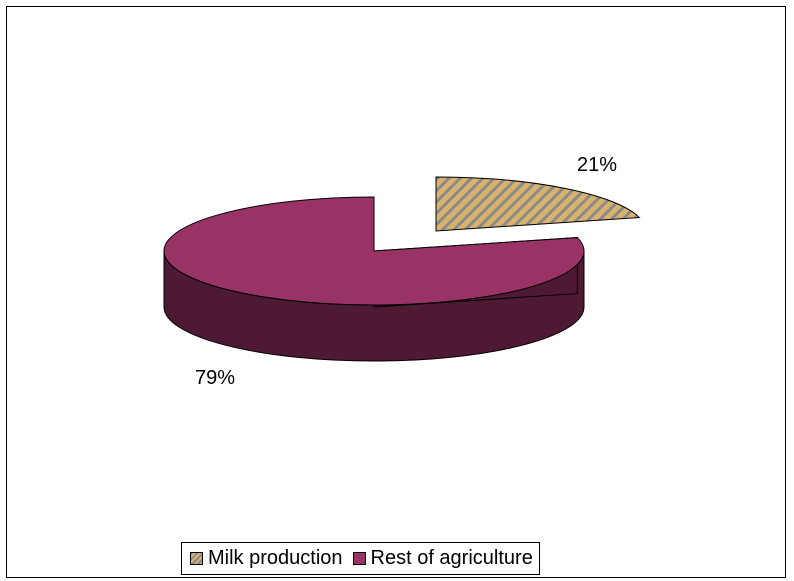  What do you see at coordinates (275, 558) in the screenshot?
I see `legend-label-milk-production: Milk production` at bounding box center [275, 558].